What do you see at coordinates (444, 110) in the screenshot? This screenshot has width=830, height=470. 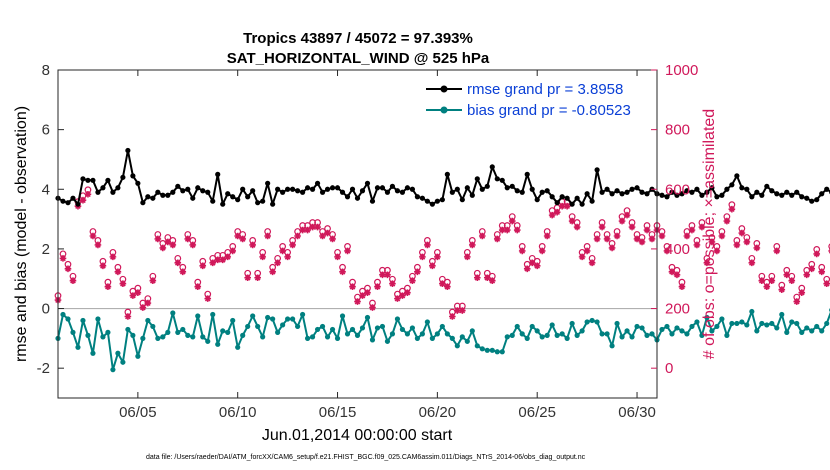 I see `legend-bias-marker` at bounding box center [444, 110].